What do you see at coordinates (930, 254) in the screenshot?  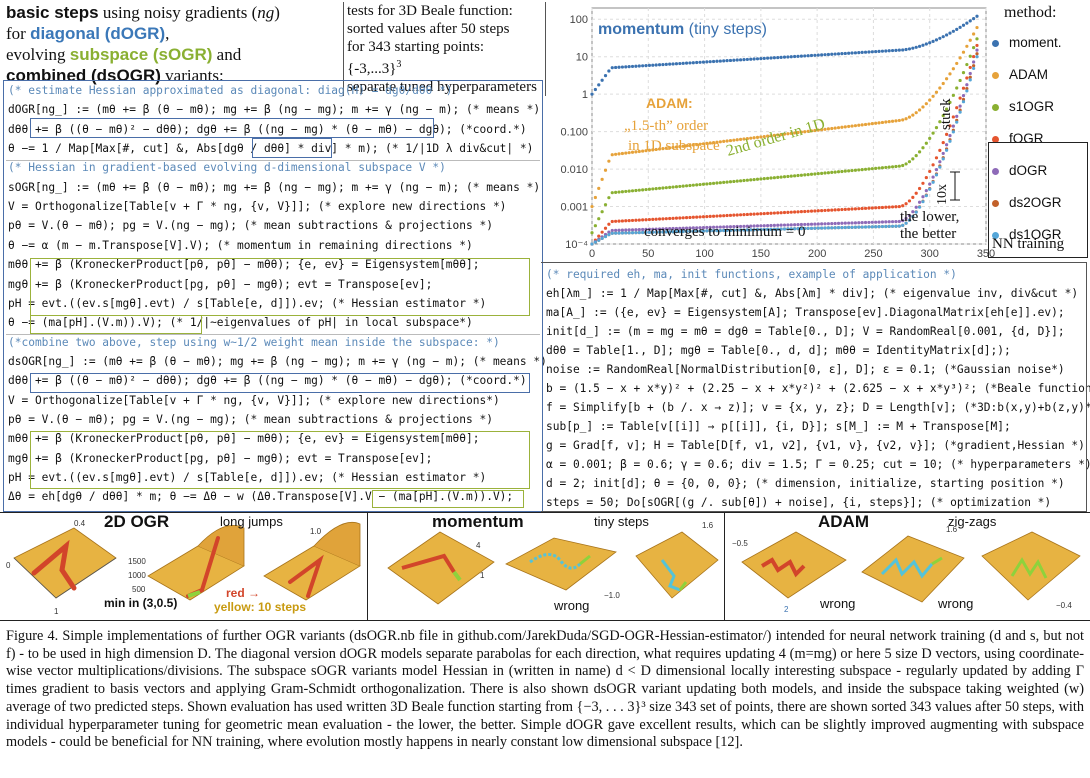 I see `x-tick-label: 300` at bounding box center [930, 254].